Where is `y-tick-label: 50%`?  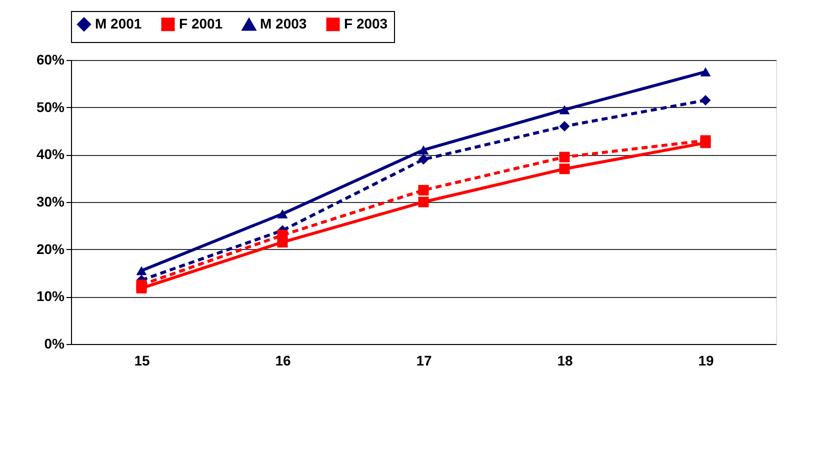 y-tick-label: 50% is located at coordinates (51, 106).